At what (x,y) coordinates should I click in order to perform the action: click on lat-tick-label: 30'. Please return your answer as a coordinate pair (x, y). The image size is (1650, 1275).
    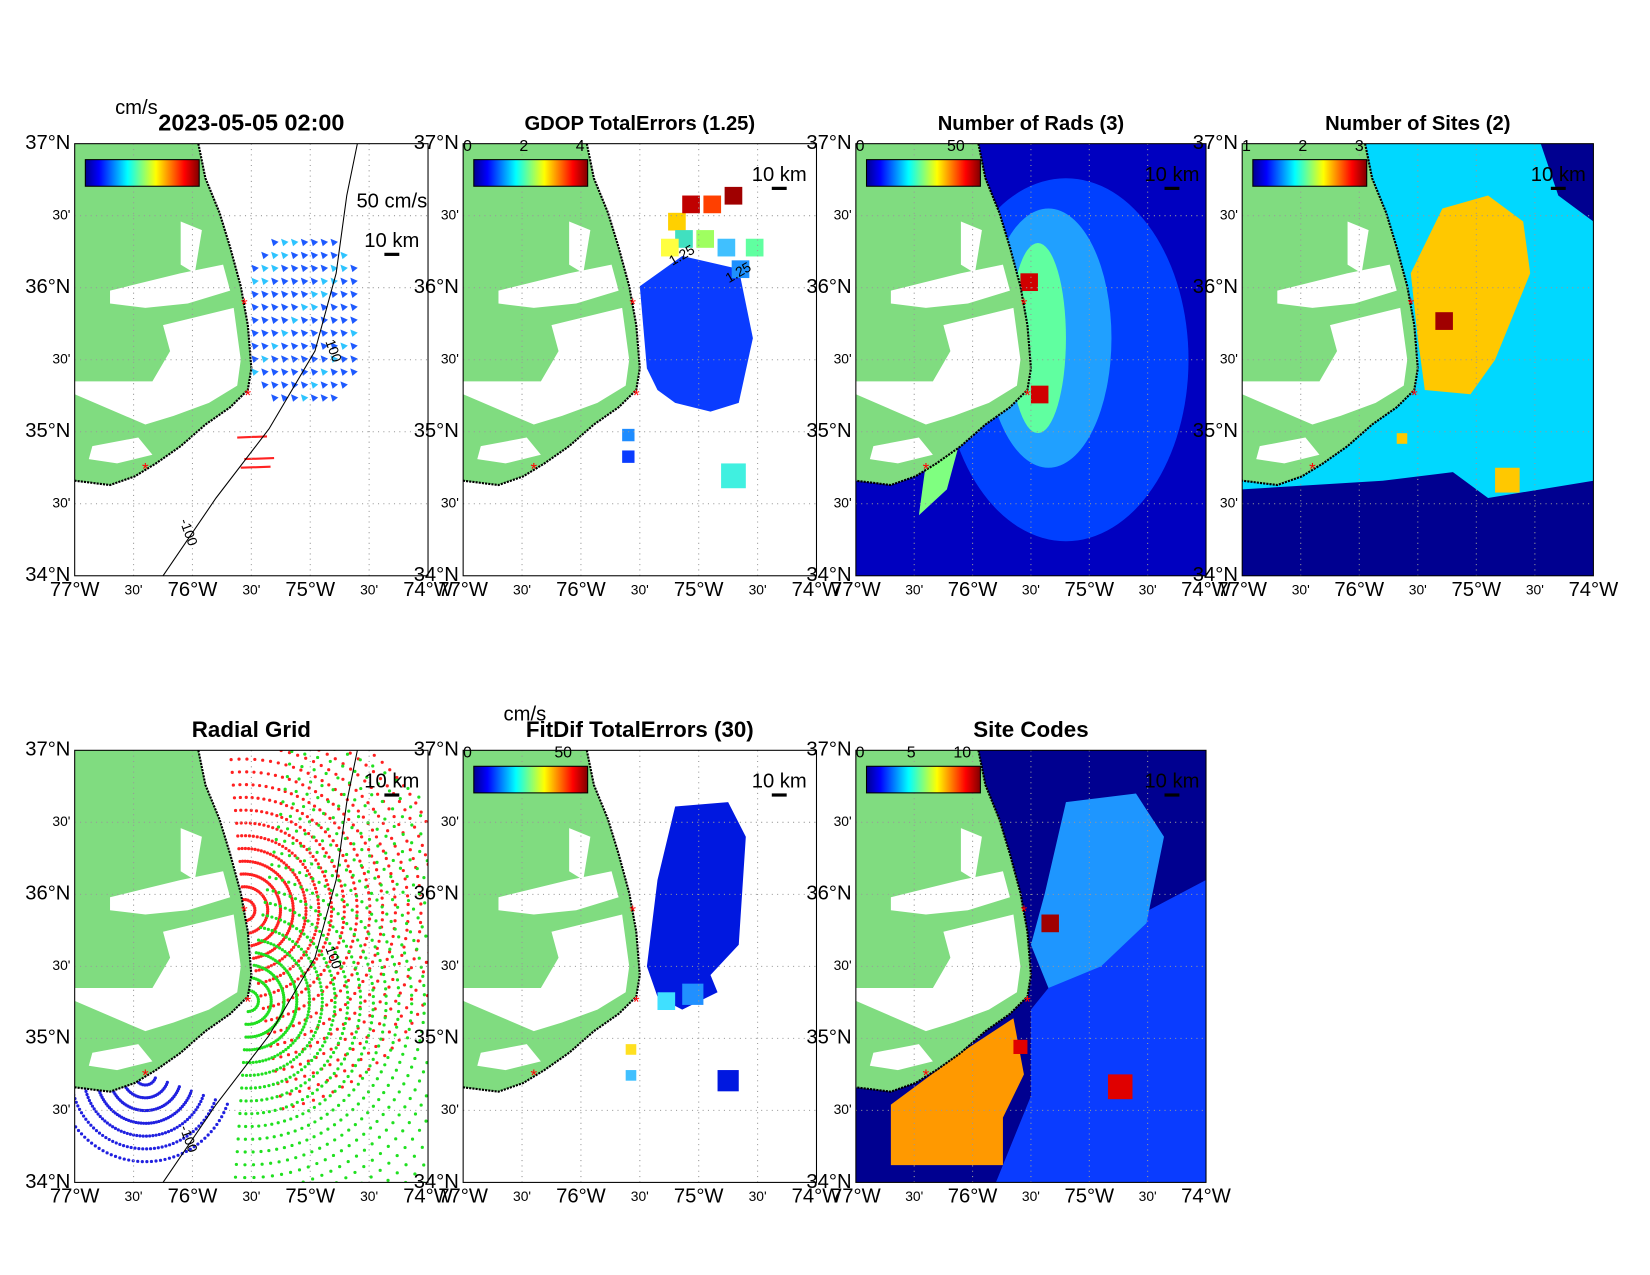
    Looking at the image, I should click on (1229, 502).